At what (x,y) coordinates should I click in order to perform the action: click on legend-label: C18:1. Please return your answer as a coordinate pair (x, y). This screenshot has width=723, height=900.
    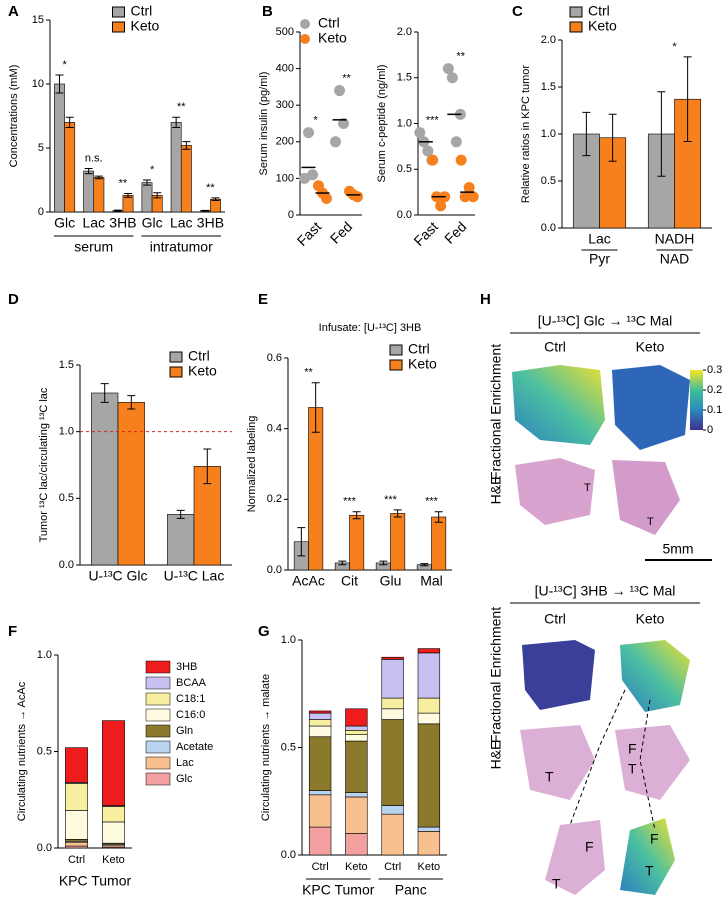
    Looking at the image, I should click on (190, 699).